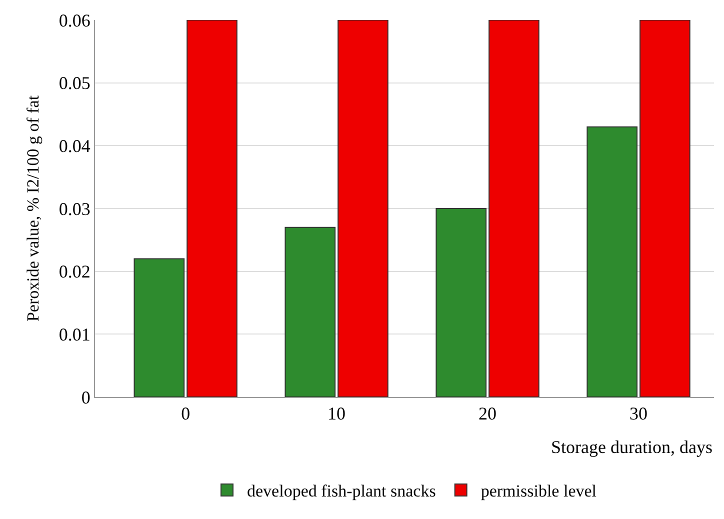 The image size is (724, 519). Describe the element at coordinates (74, 146) in the screenshot. I see `y-tick-label: 0.04` at that location.